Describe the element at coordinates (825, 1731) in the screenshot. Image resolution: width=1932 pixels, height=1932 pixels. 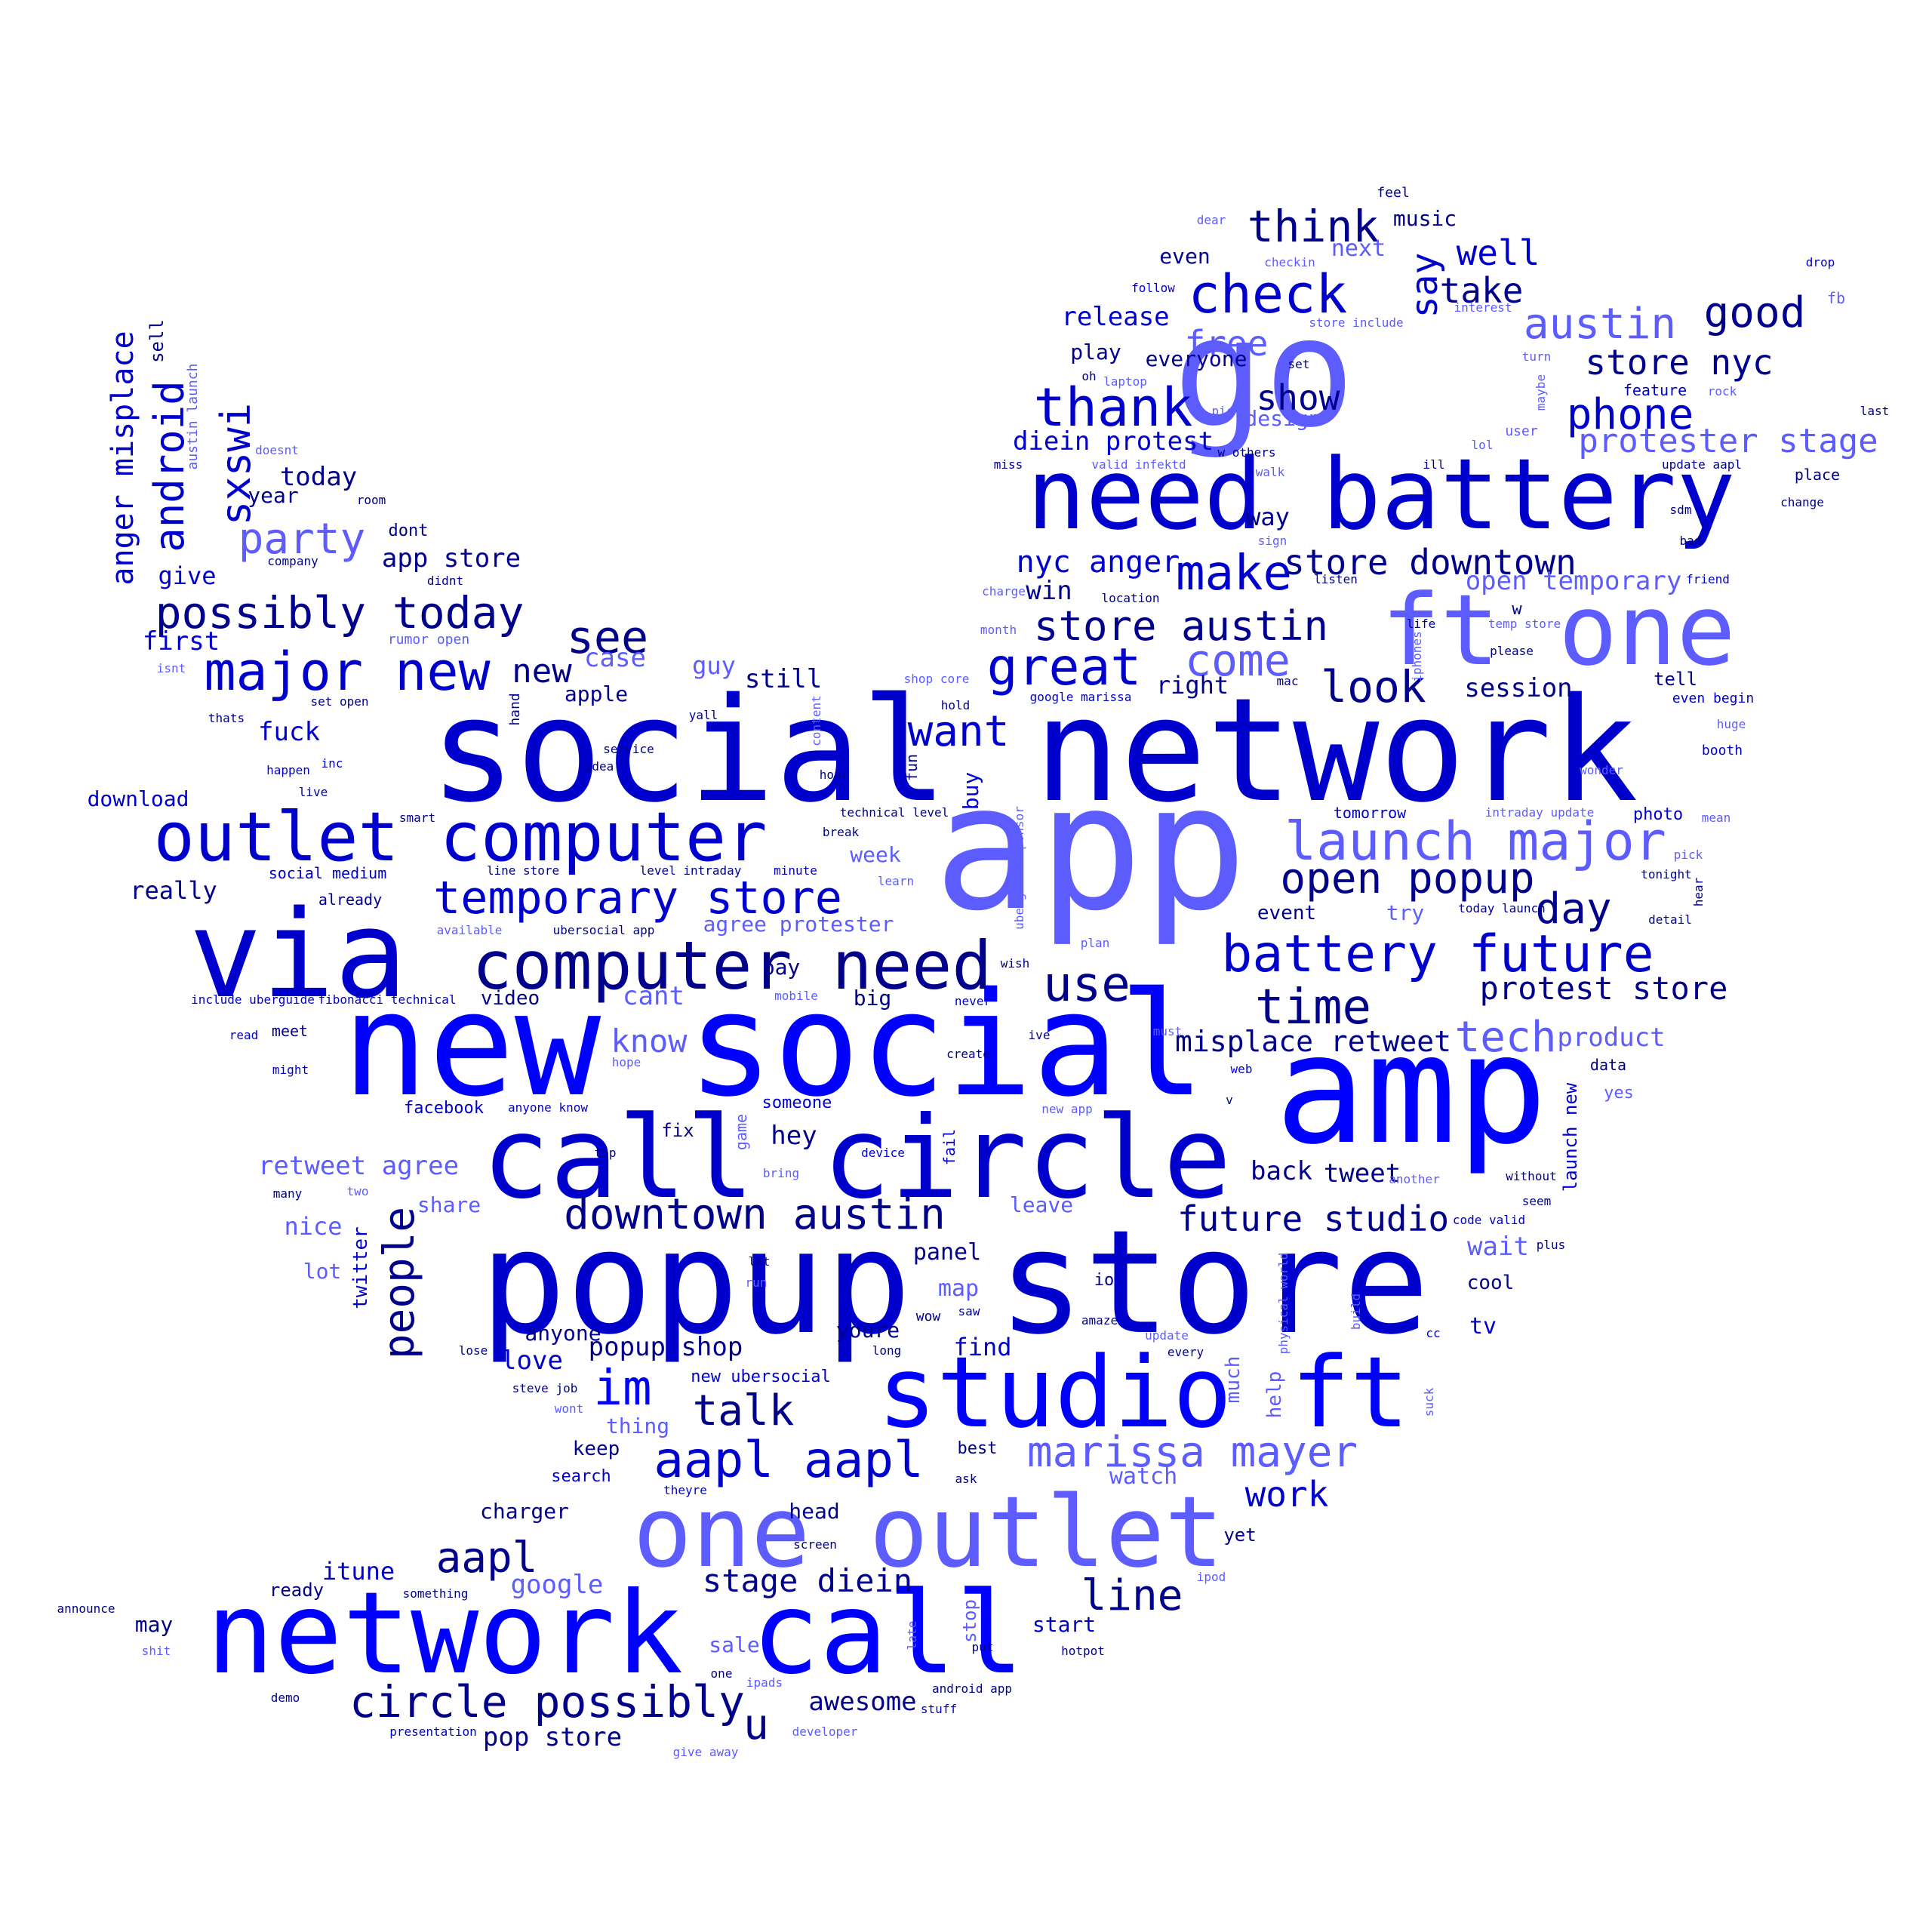
I see `word-developer: developer` at that location.